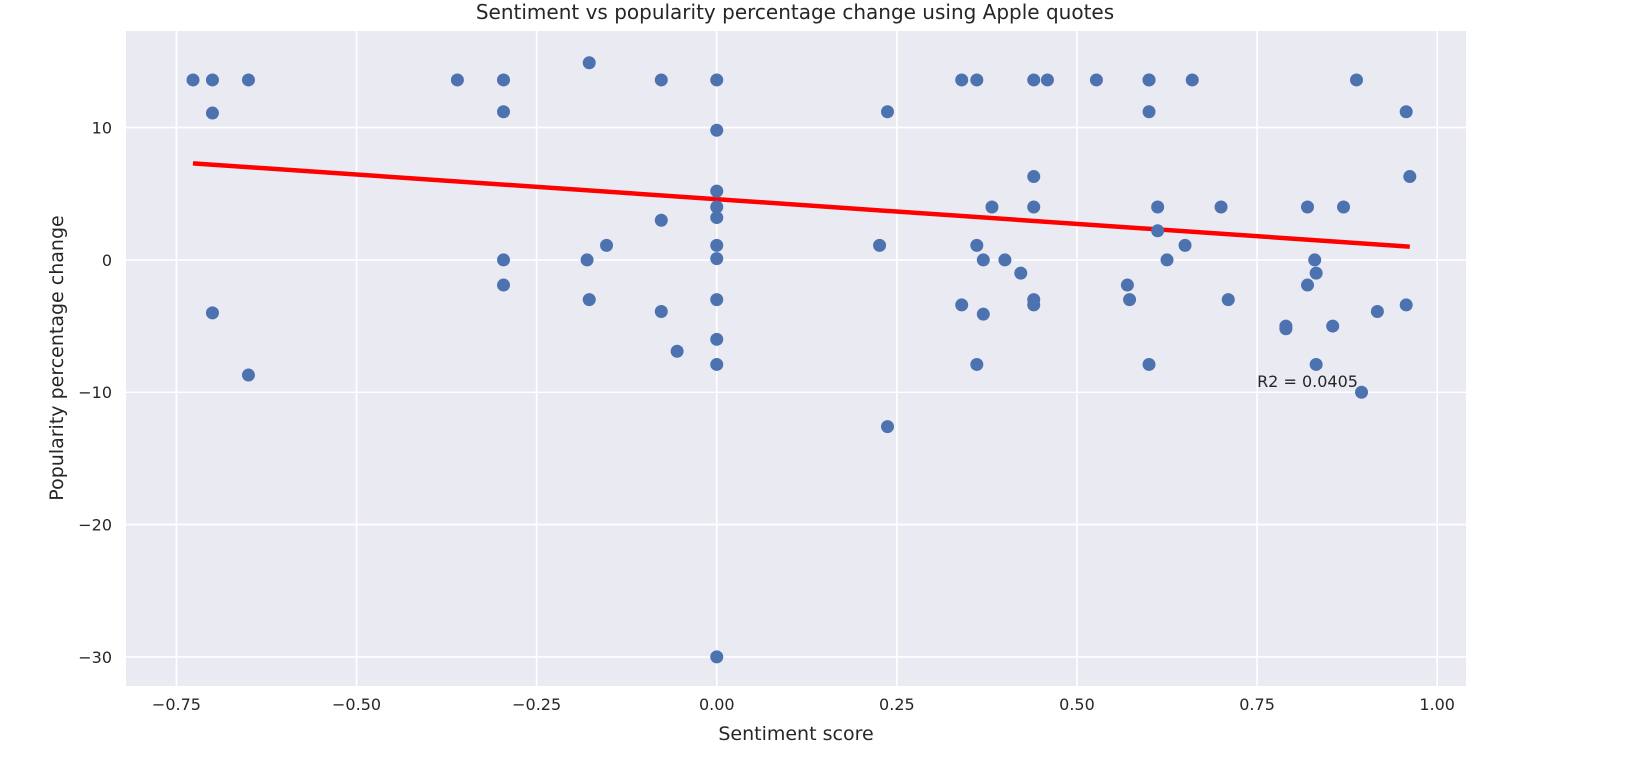 Image resolution: width=1642 pixels, height=762 pixels. I want to click on x-tick-label: 0.25, so click(897, 704).